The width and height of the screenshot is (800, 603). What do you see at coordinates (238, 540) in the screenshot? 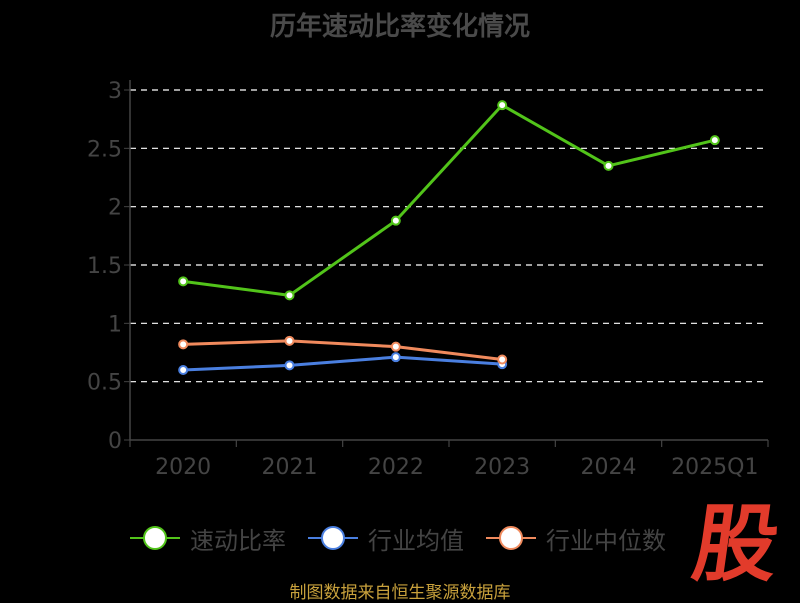
I see `legend-label: 速动比率` at bounding box center [238, 540].